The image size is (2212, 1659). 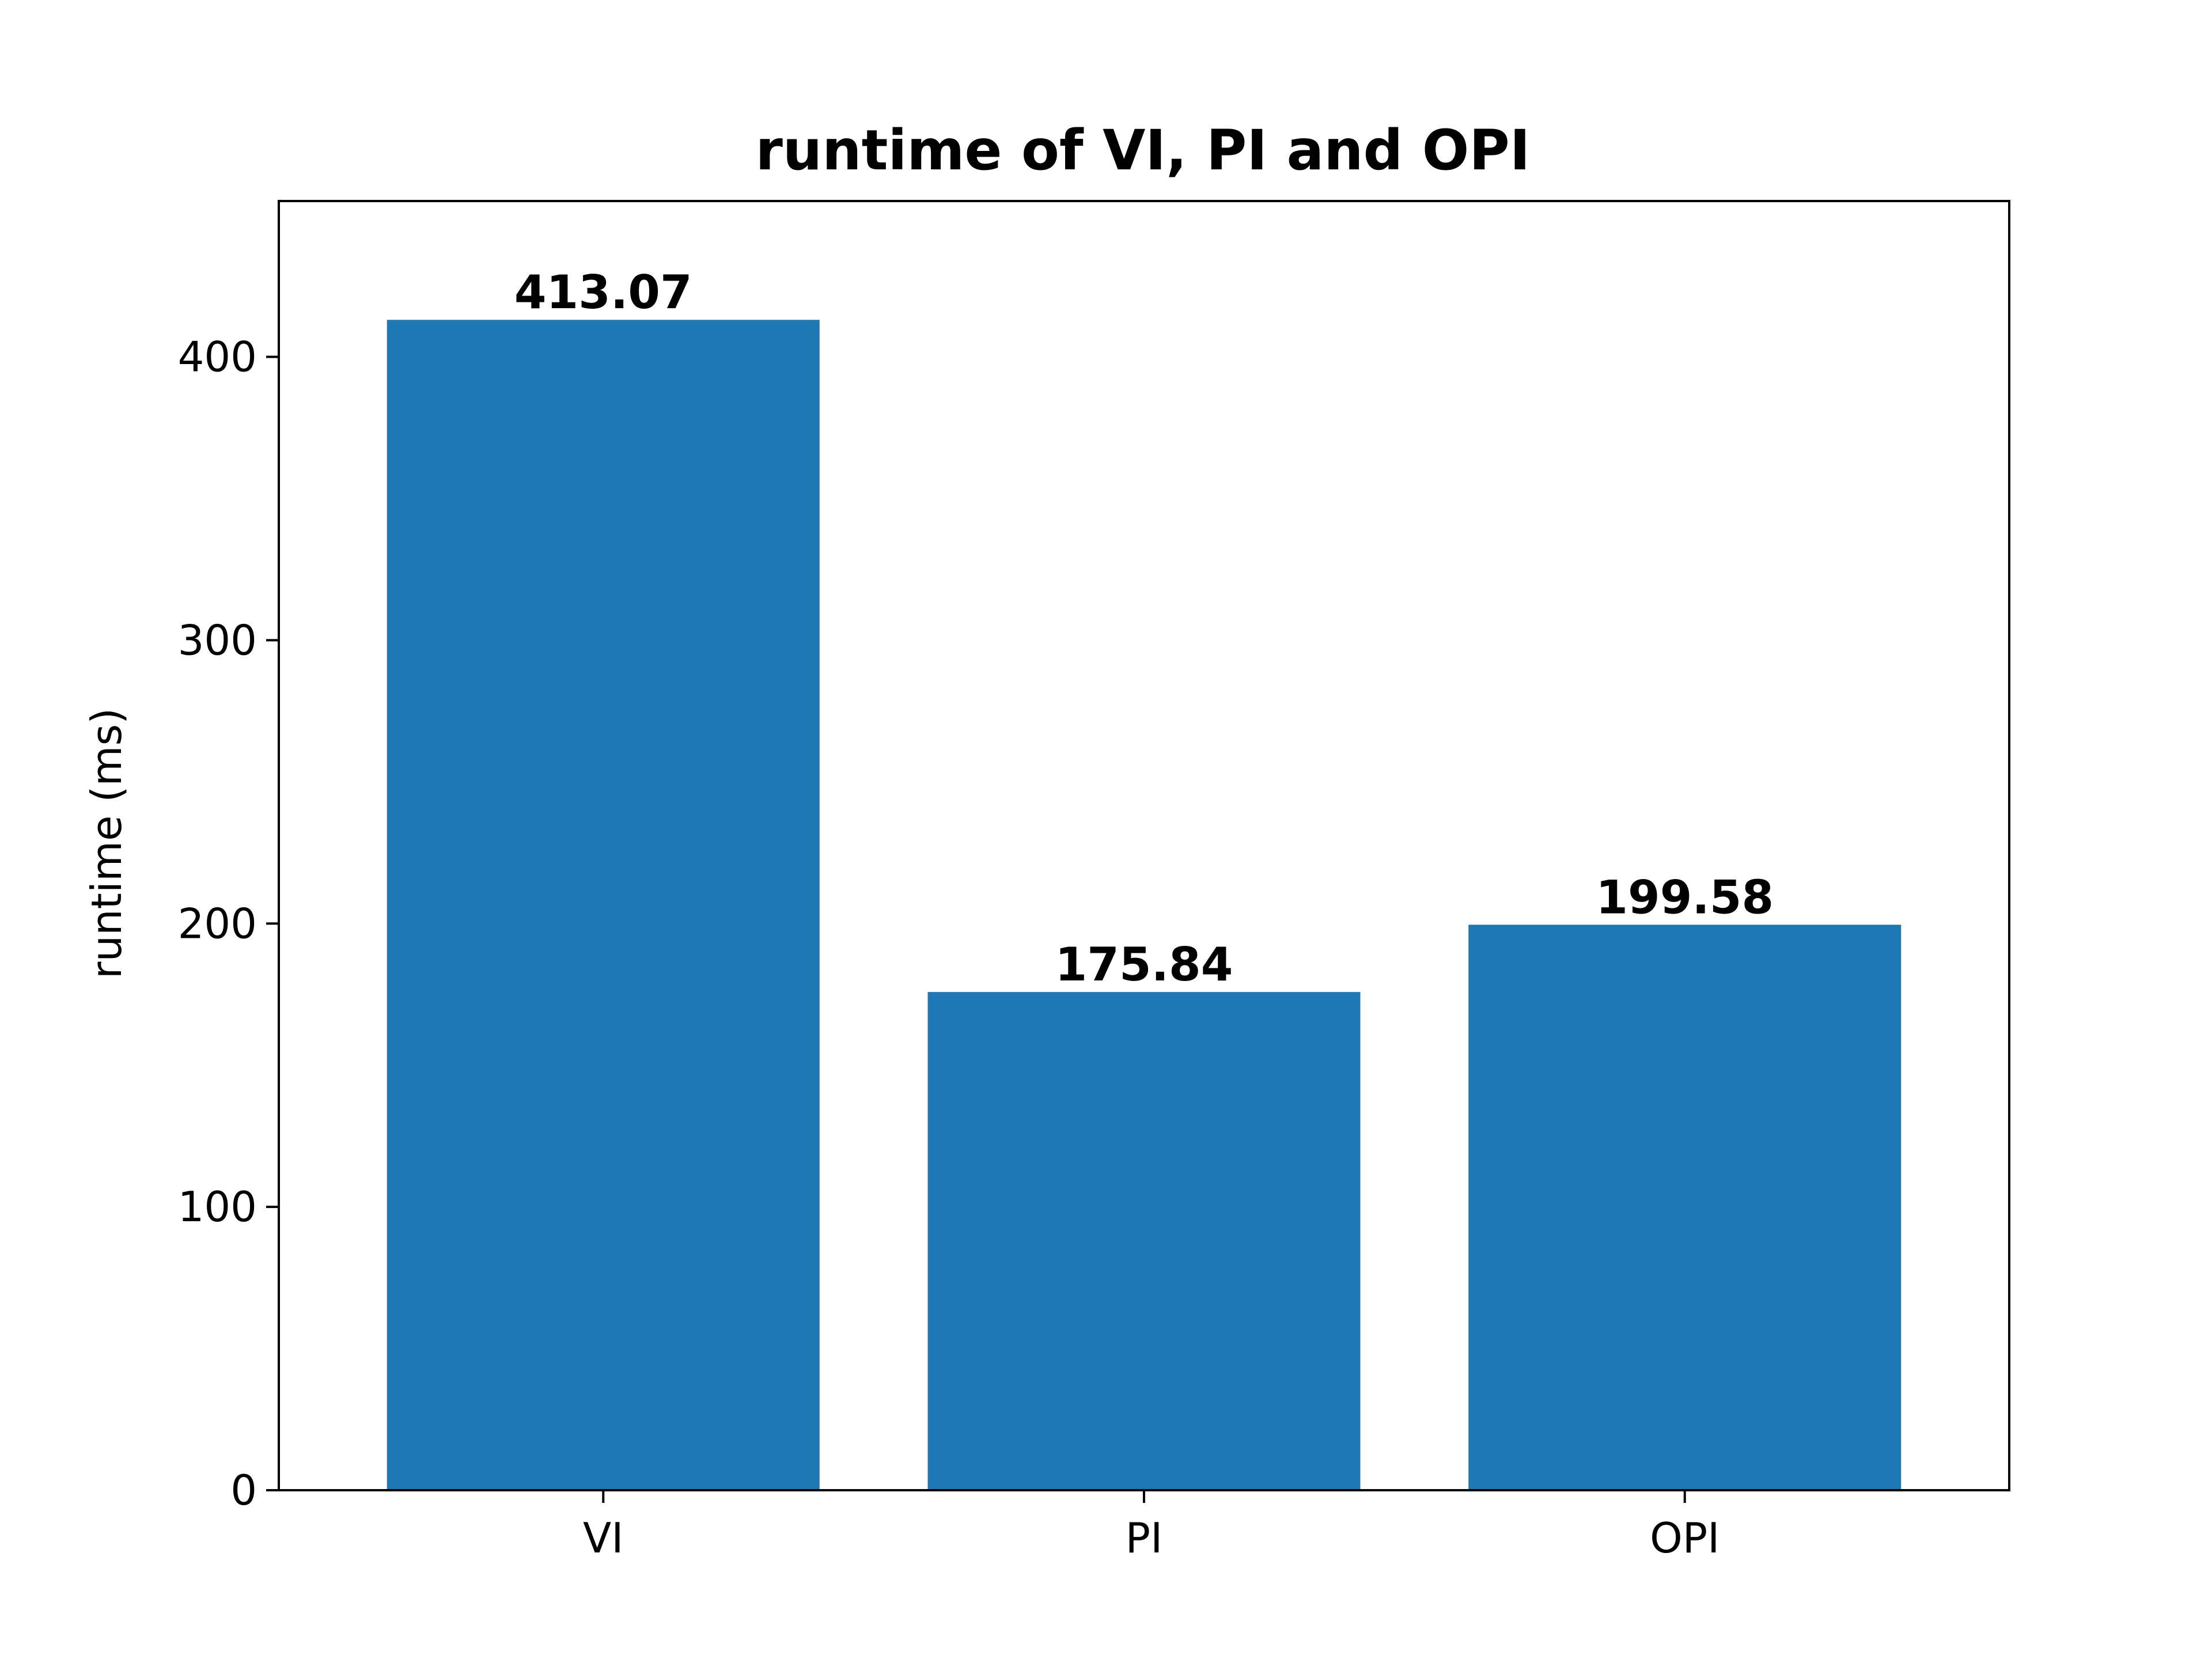 I want to click on y-tick-label-400: 400, so click(x=217, y=357).